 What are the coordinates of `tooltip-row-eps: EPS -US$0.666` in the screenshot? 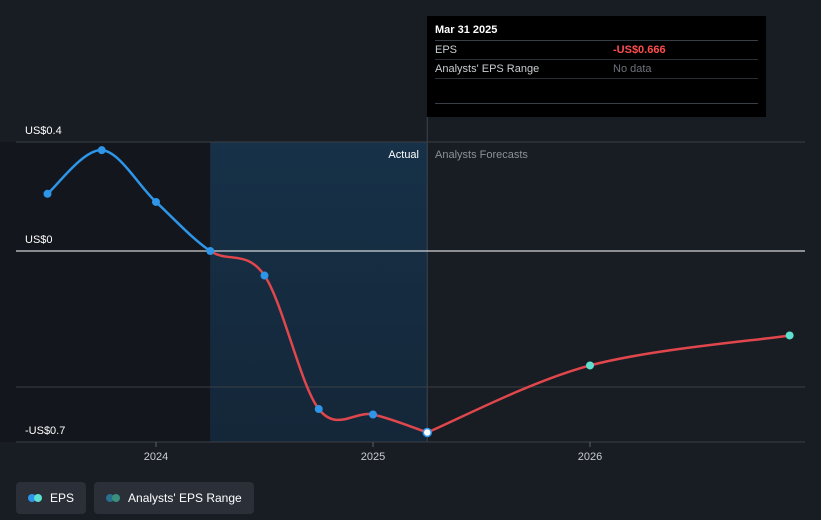 It's located at (596, 50).